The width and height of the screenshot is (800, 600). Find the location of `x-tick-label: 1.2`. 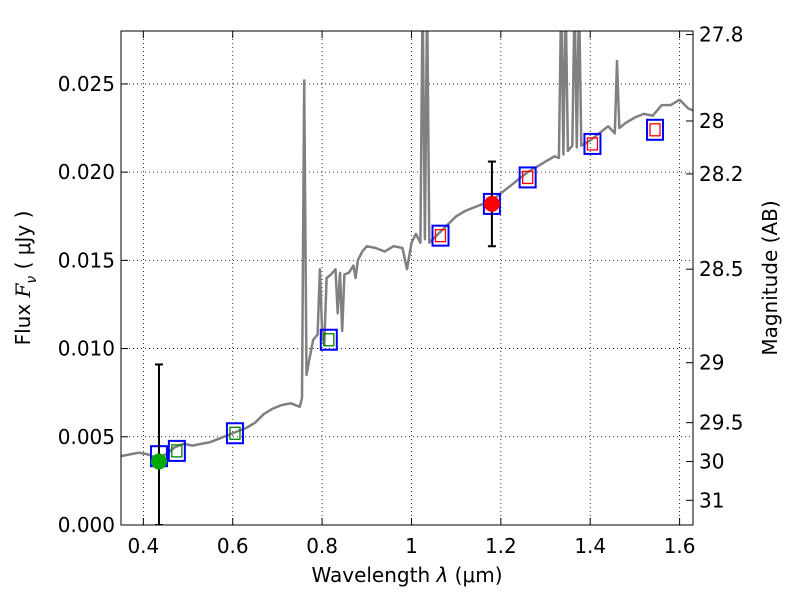

x-tick-label: 1.2 is located at coordinates (501, 546).